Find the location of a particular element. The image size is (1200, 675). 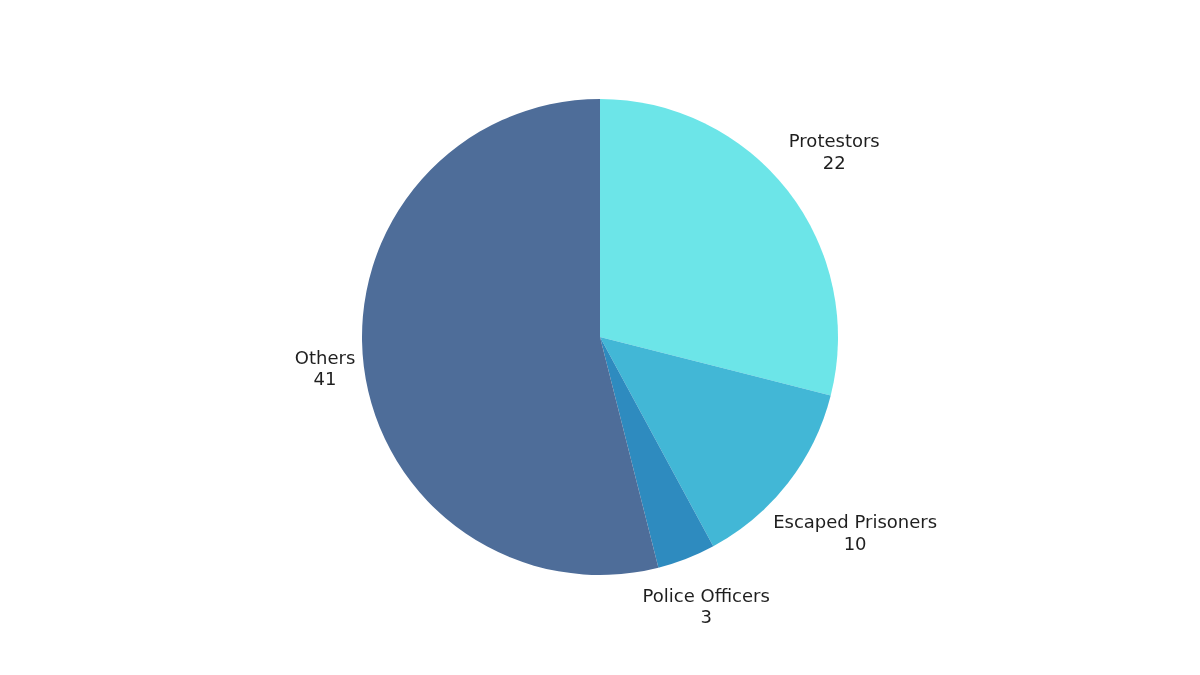

slice-label: Protestors is located at coordinates (834, 140).